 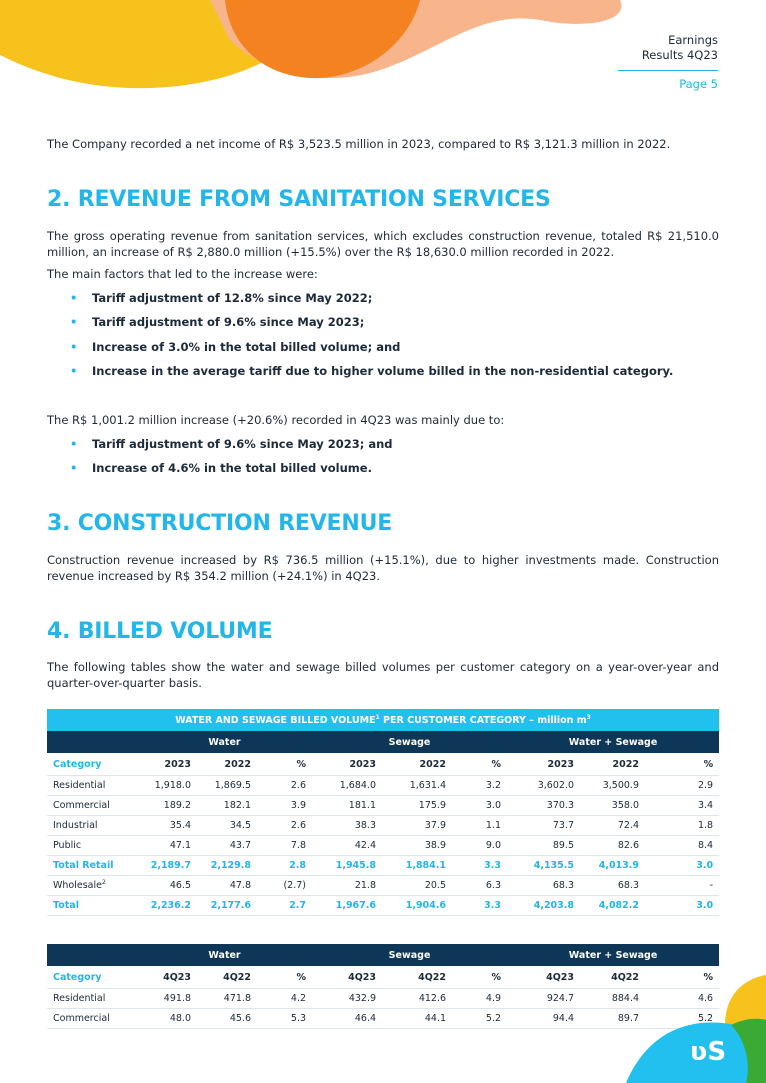 I want to click on column-row: Category 2023 2022% 2023 2022% 2023 2022%, so click(x=383, y=764).